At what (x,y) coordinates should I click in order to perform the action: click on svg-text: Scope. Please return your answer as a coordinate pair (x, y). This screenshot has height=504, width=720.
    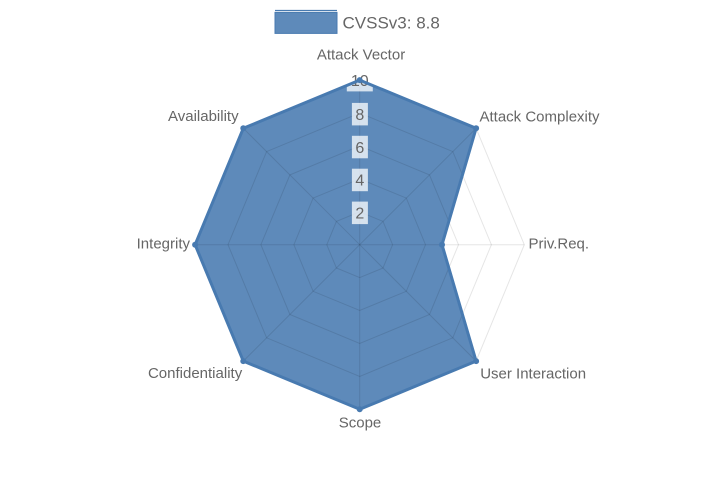
    Looking at the image, I should click on (360, 422).